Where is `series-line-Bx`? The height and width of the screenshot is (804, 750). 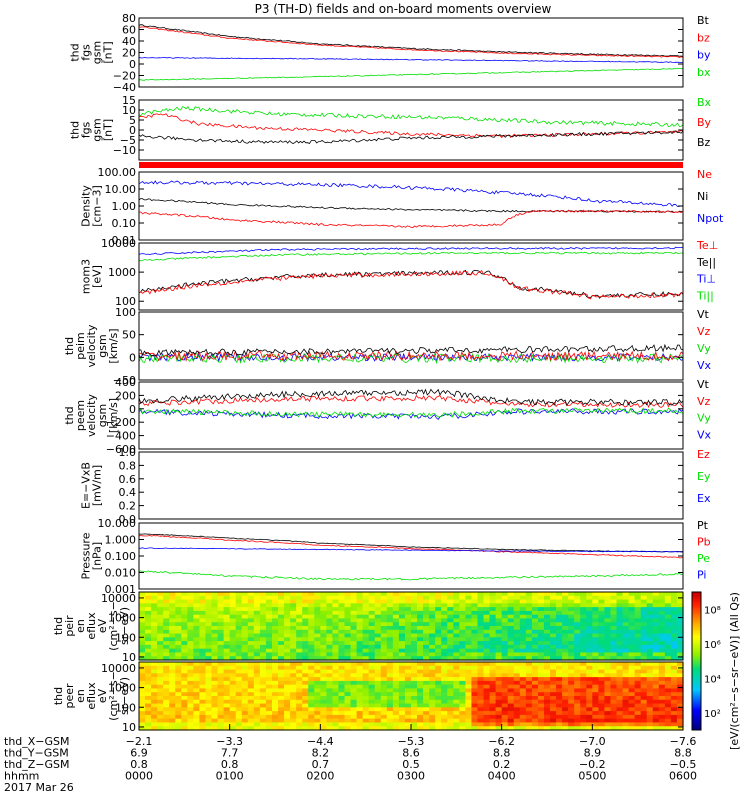
series-line-Bx is located at coordinates (411, 117).